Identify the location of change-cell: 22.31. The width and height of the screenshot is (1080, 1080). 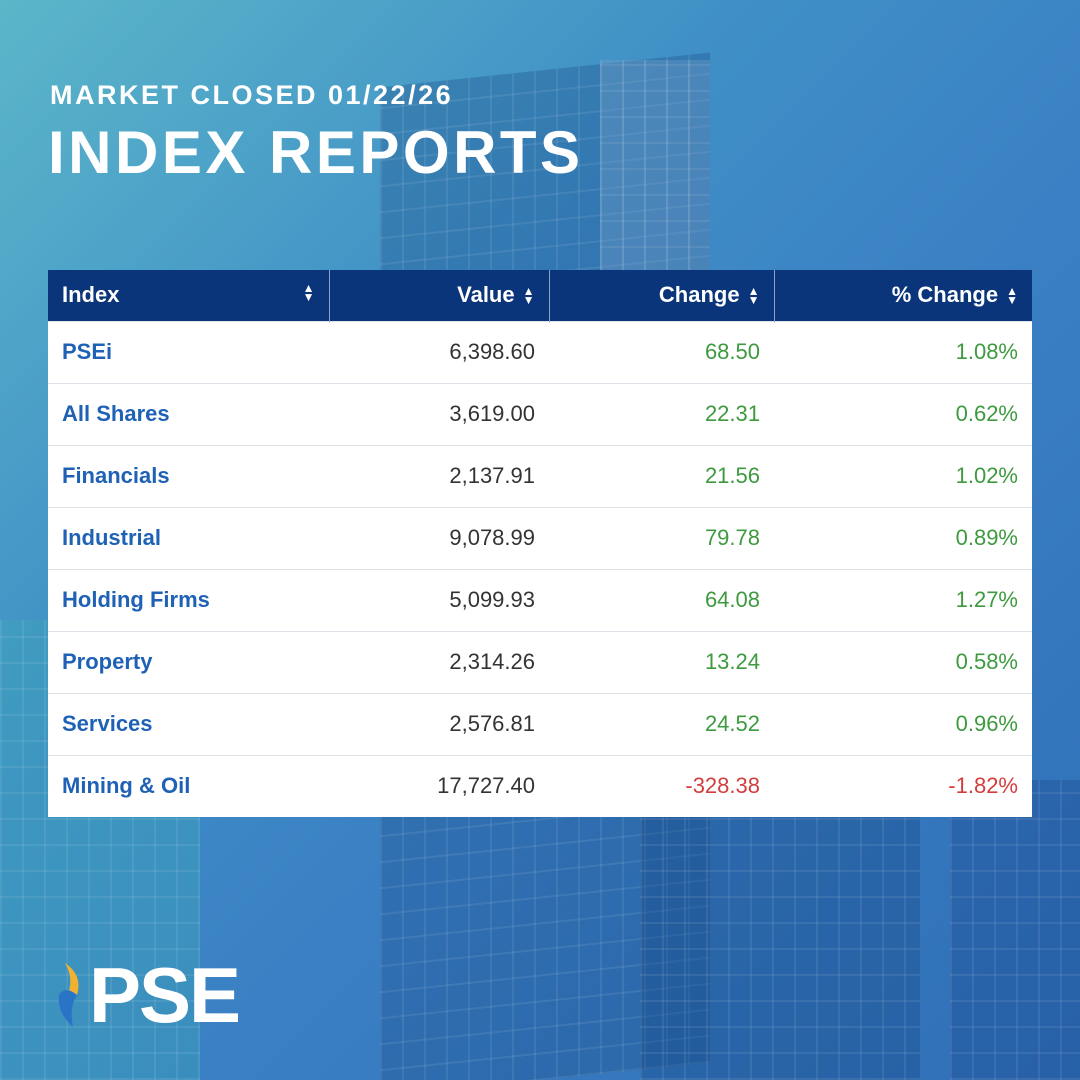
(661, 413).